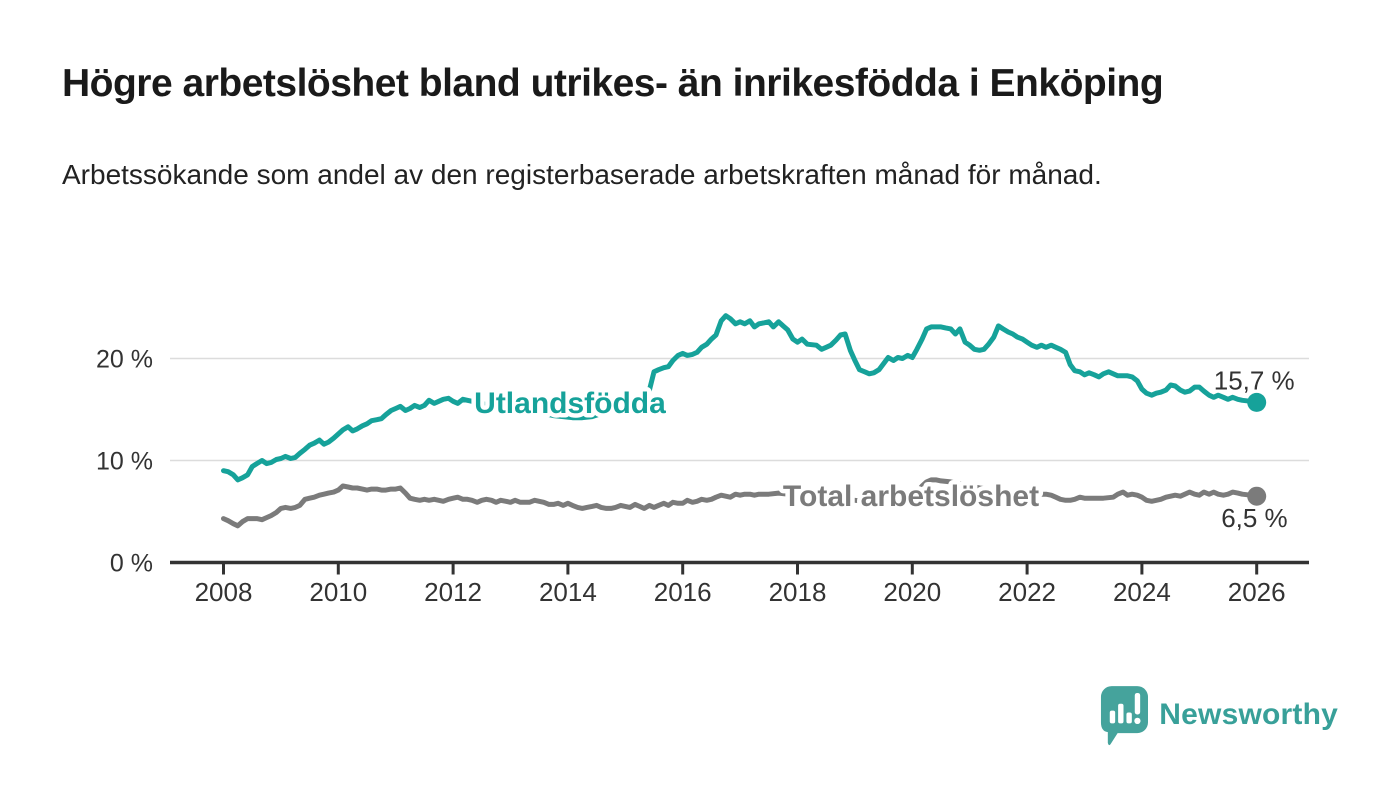 This screenshot has height=794, width=1400. Describe the element at coordinates (570, 403) in the screenshot. I see `series-inline-label-utlandsfodda: Utlandsfödda` at that location.